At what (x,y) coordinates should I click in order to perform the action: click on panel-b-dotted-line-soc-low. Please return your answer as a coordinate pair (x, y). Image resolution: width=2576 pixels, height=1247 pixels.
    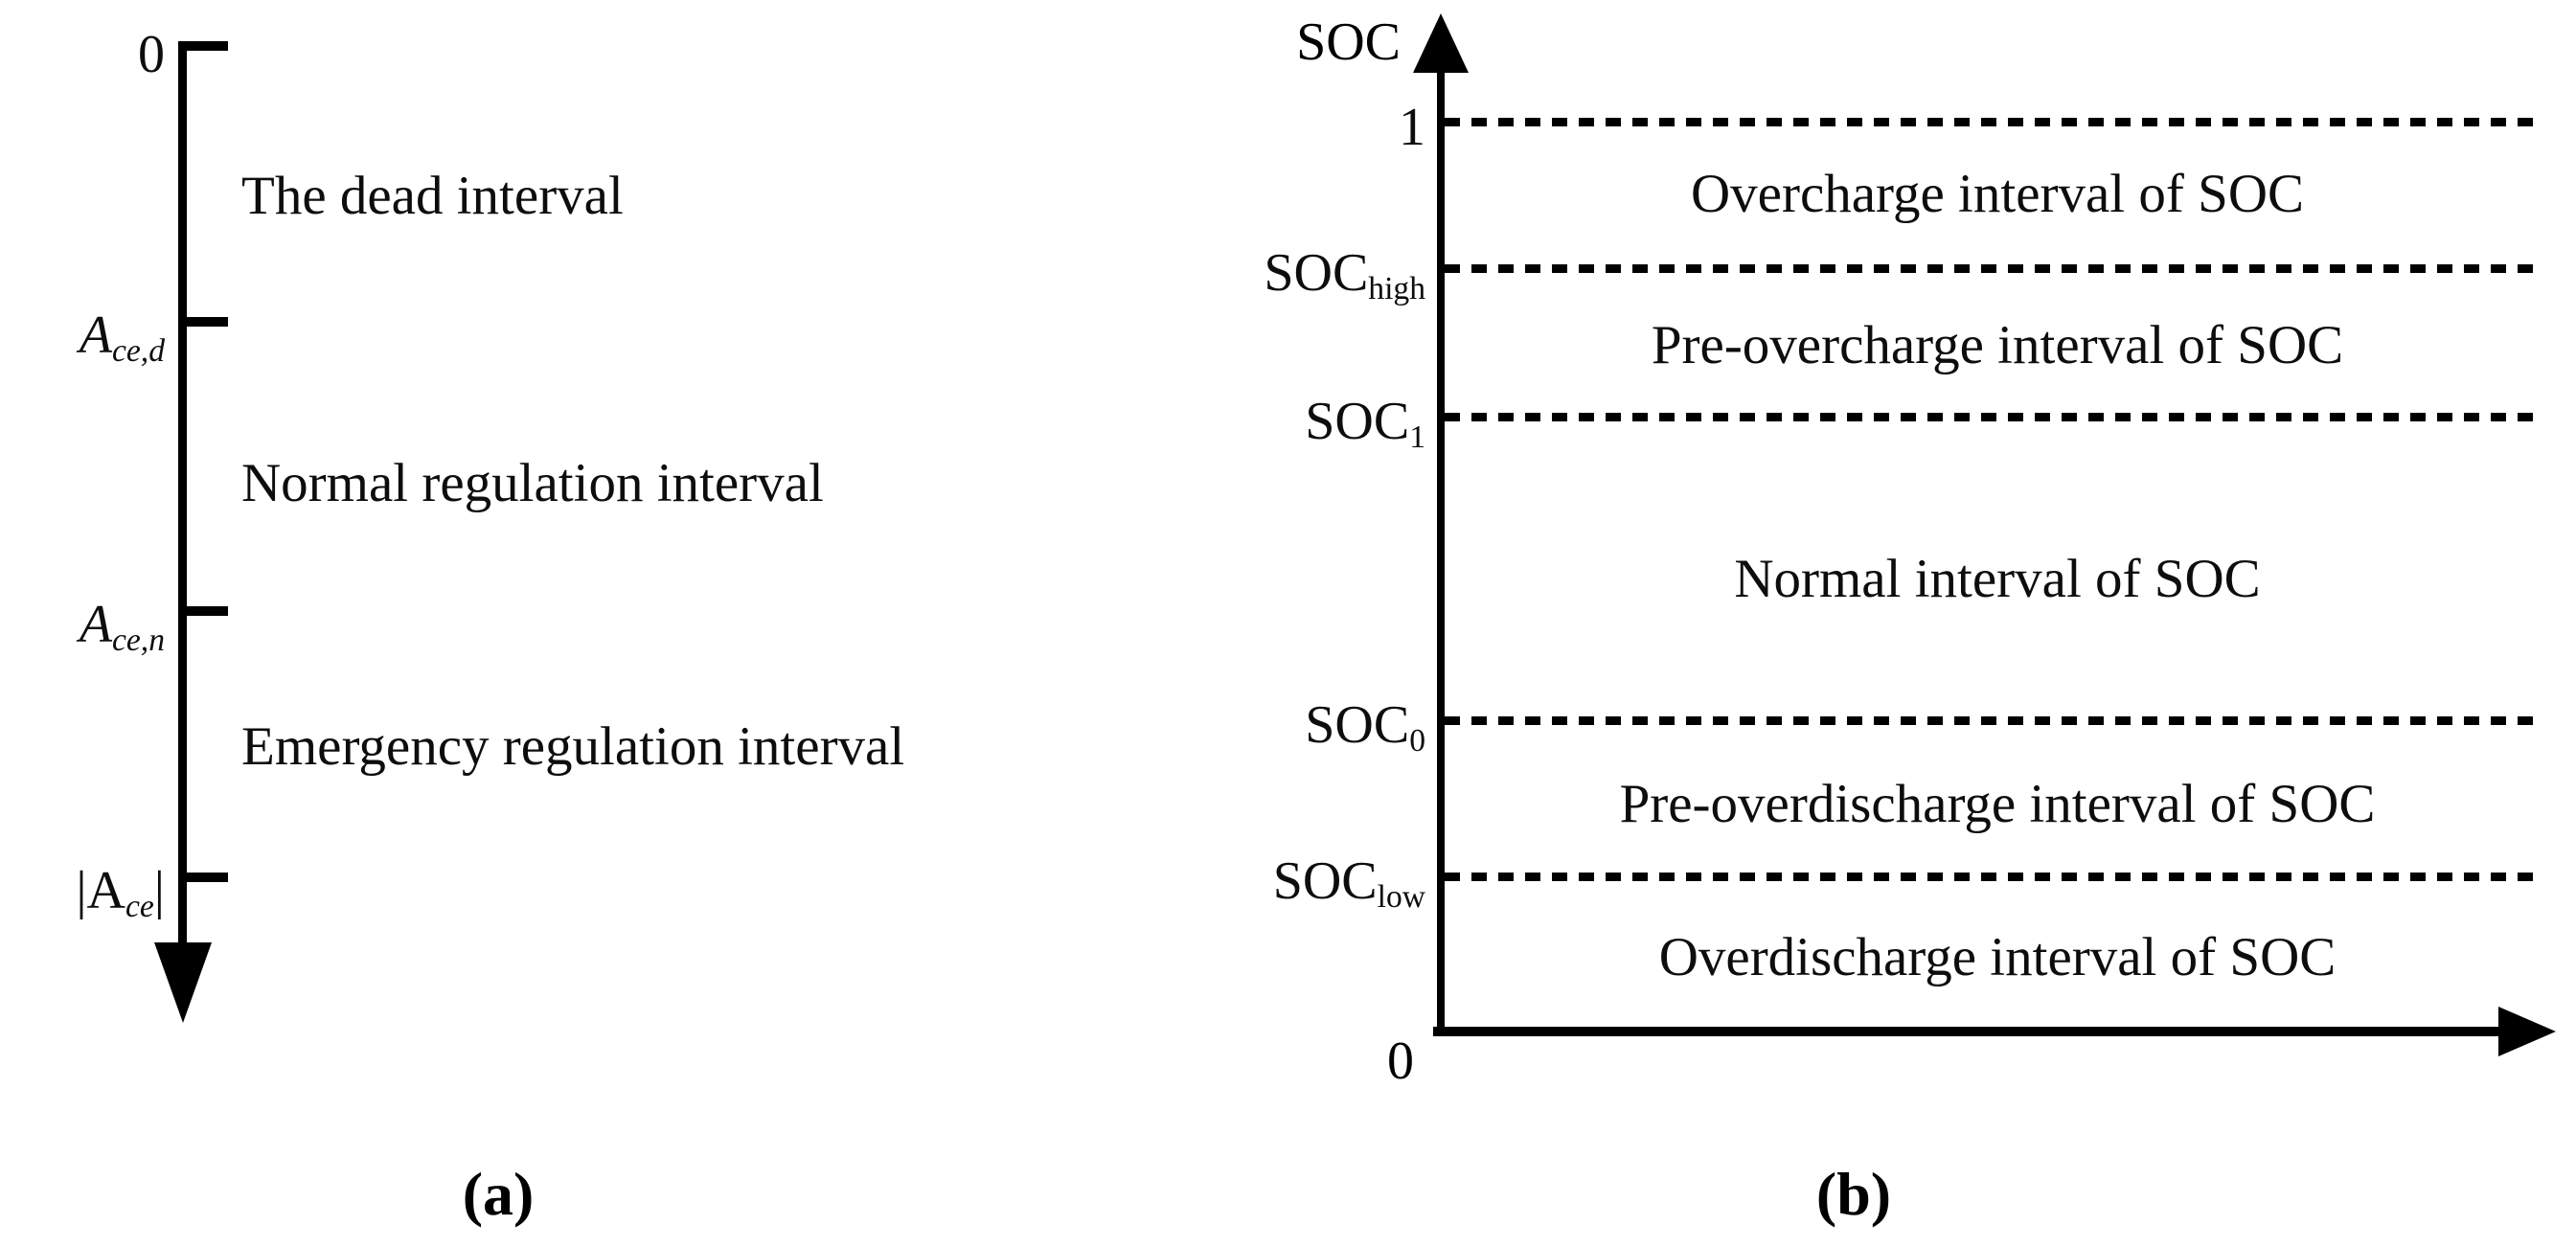
    Looking at the image, I should click on (1991, 877).